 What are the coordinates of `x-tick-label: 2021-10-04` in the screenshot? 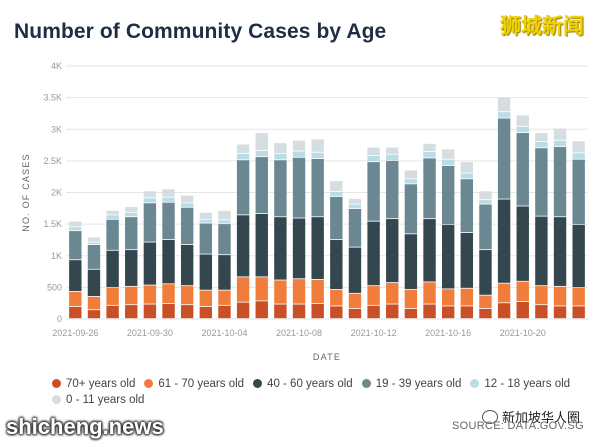 It's located at (224, 333).